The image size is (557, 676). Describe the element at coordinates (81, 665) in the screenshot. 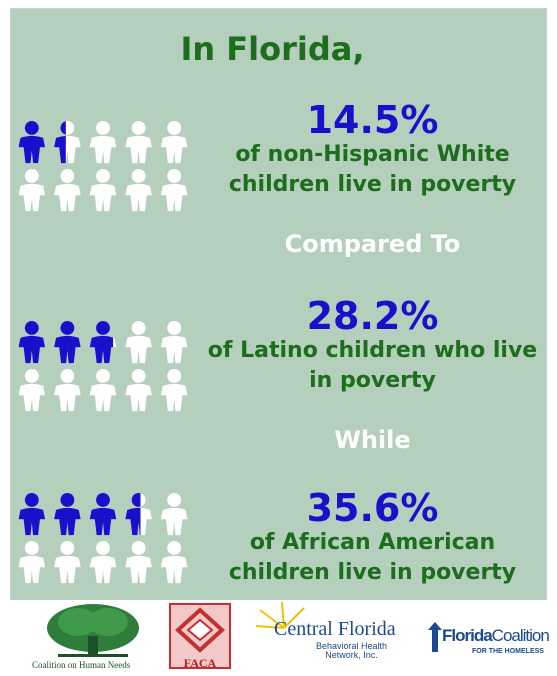

I see `chn-caption: Coalition on Human Needs` at that location.